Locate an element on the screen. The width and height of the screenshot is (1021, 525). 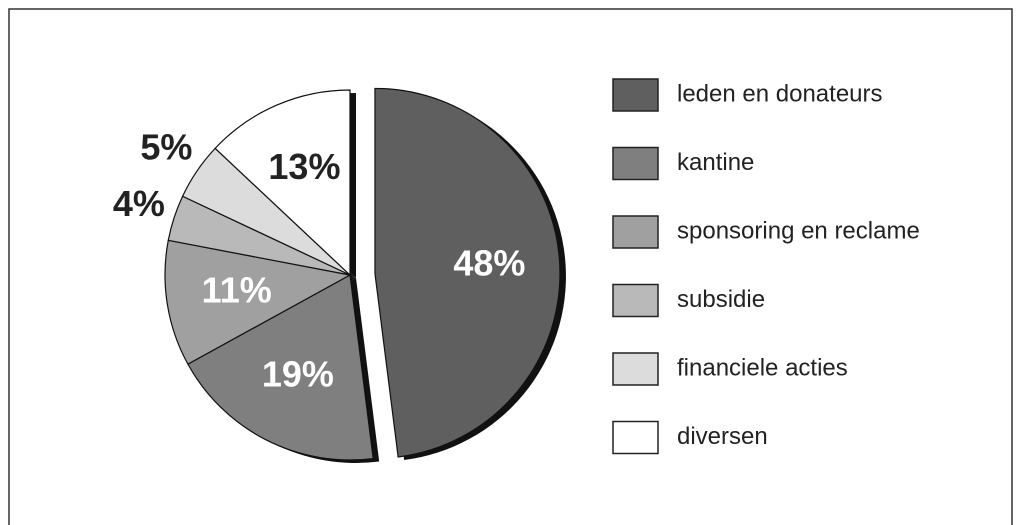
legend-label: subsidie is located at coordinates (721, 299).